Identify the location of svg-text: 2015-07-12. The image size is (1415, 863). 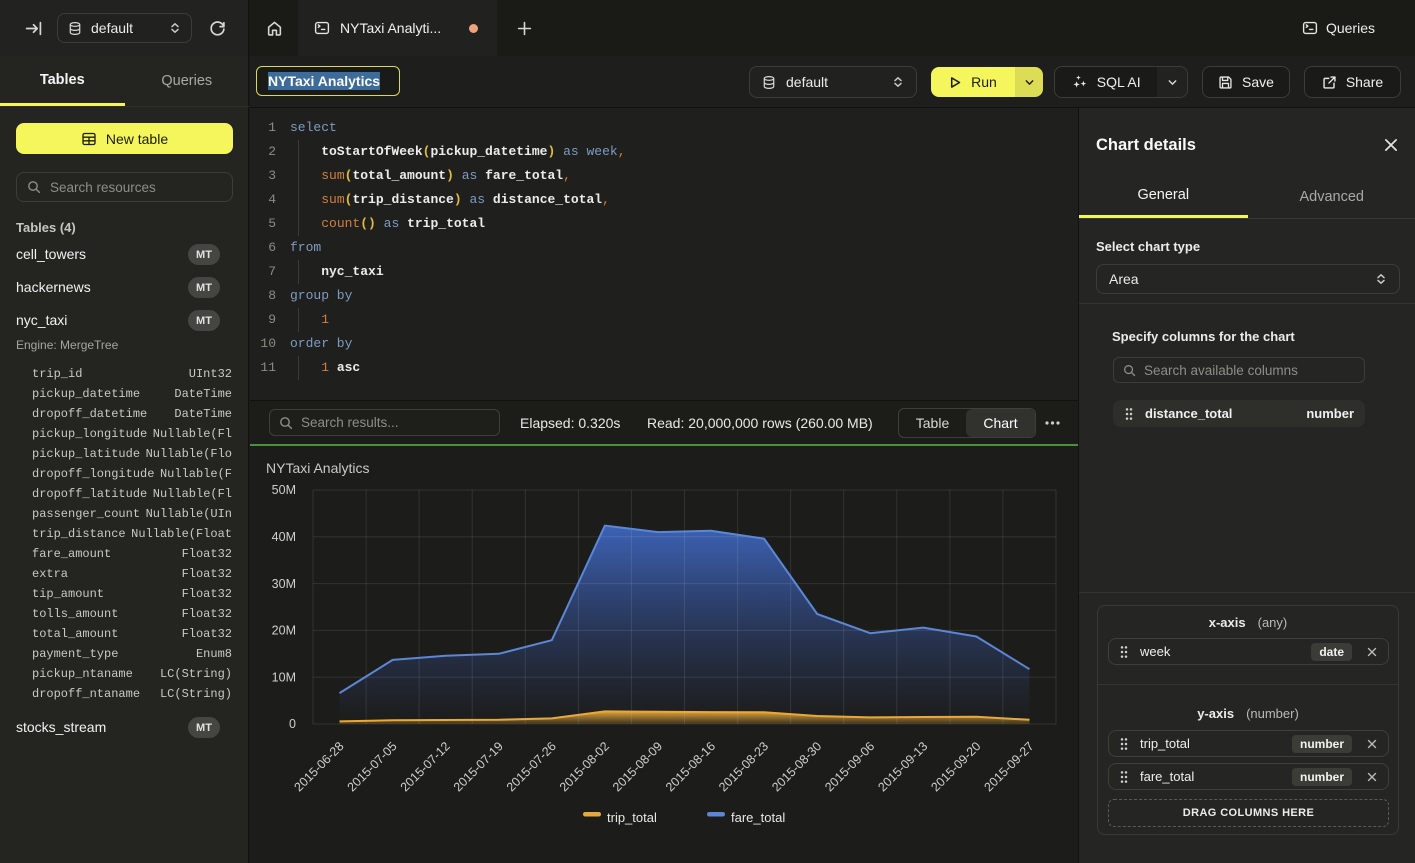
(425, 766).